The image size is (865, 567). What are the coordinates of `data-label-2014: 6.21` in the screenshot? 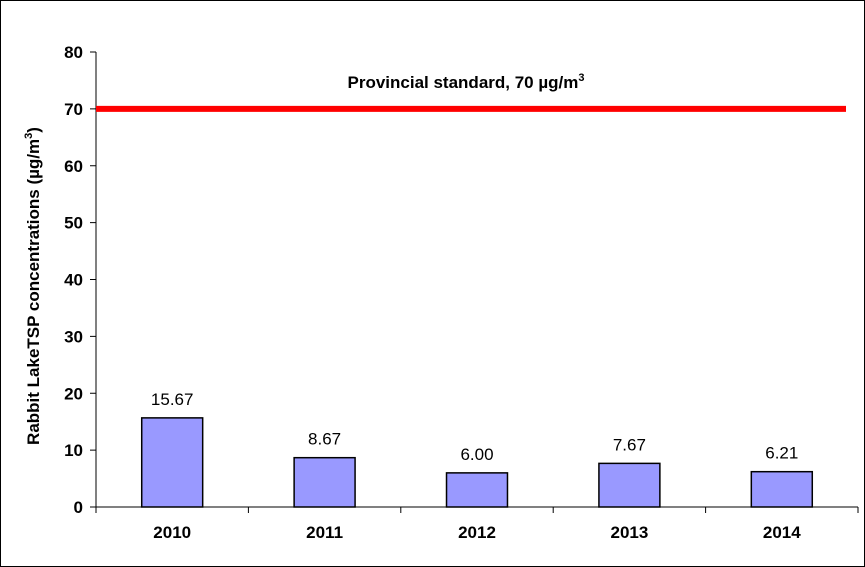 It's located at (781, 453).